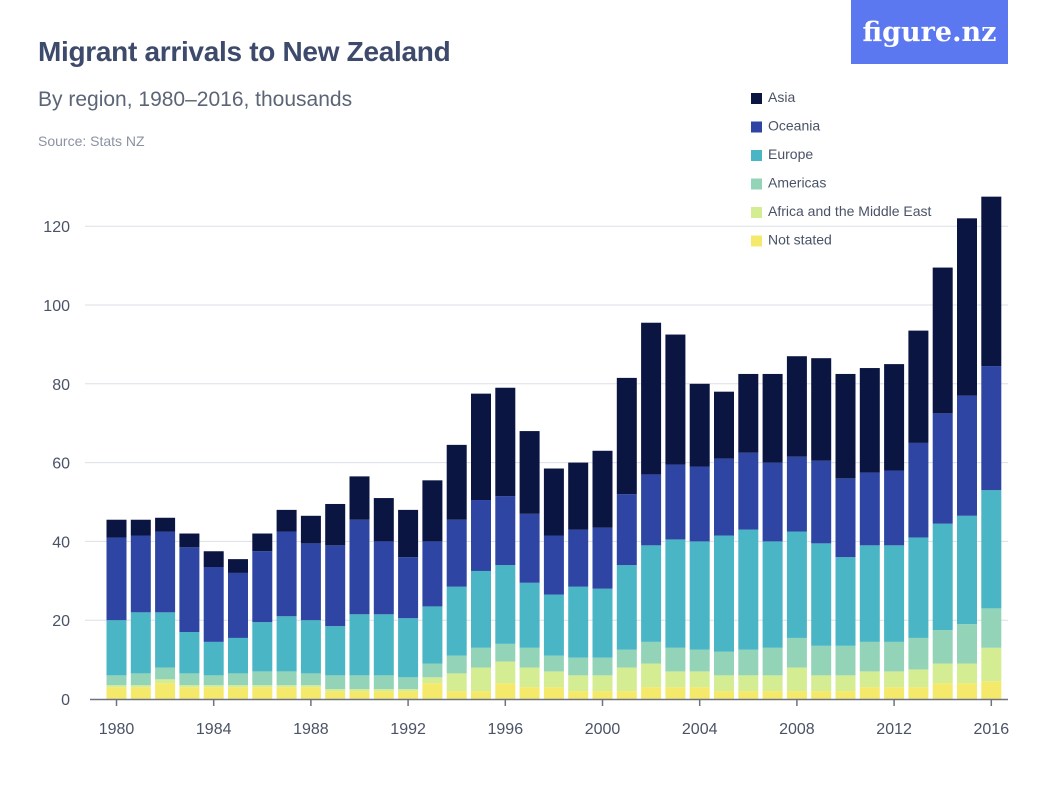 The height and width of the screenshot is (788, 1050). What do you see at coordinates (788, 183) in the screenshot?
I see `legend-item: Americas` at bounding box center [788, 183].